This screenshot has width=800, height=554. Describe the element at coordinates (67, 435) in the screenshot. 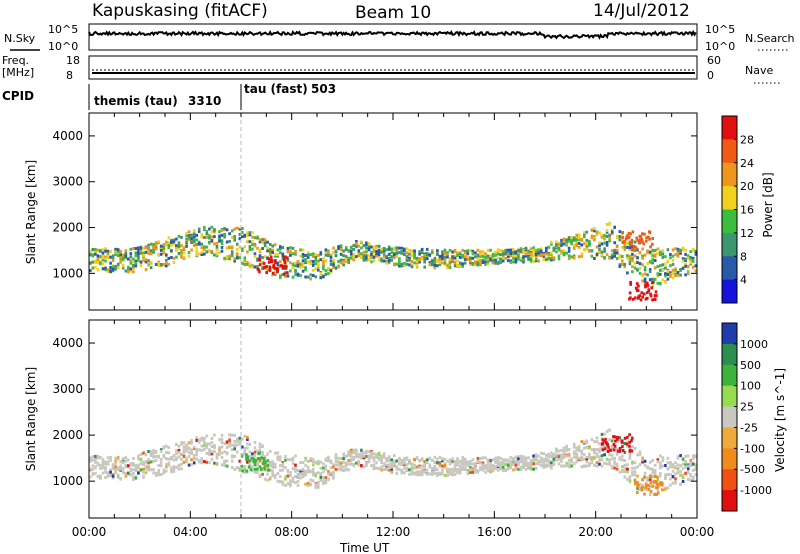

I see `y-tick-label: 2000` at that location.